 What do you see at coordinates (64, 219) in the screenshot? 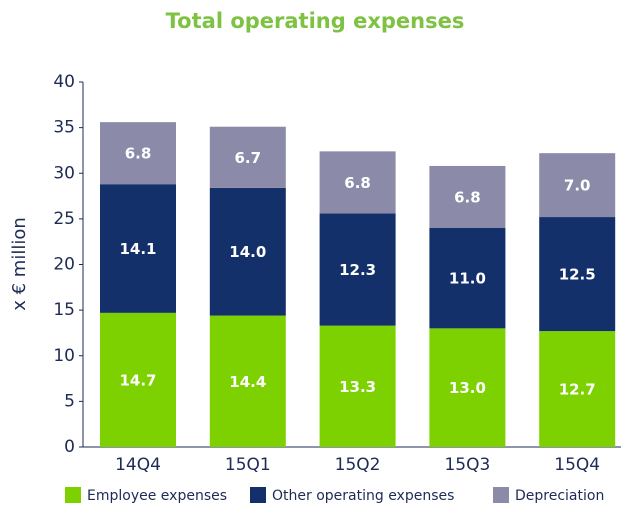
I see `y-tick-label: 25` at bounding box center [64, 219].